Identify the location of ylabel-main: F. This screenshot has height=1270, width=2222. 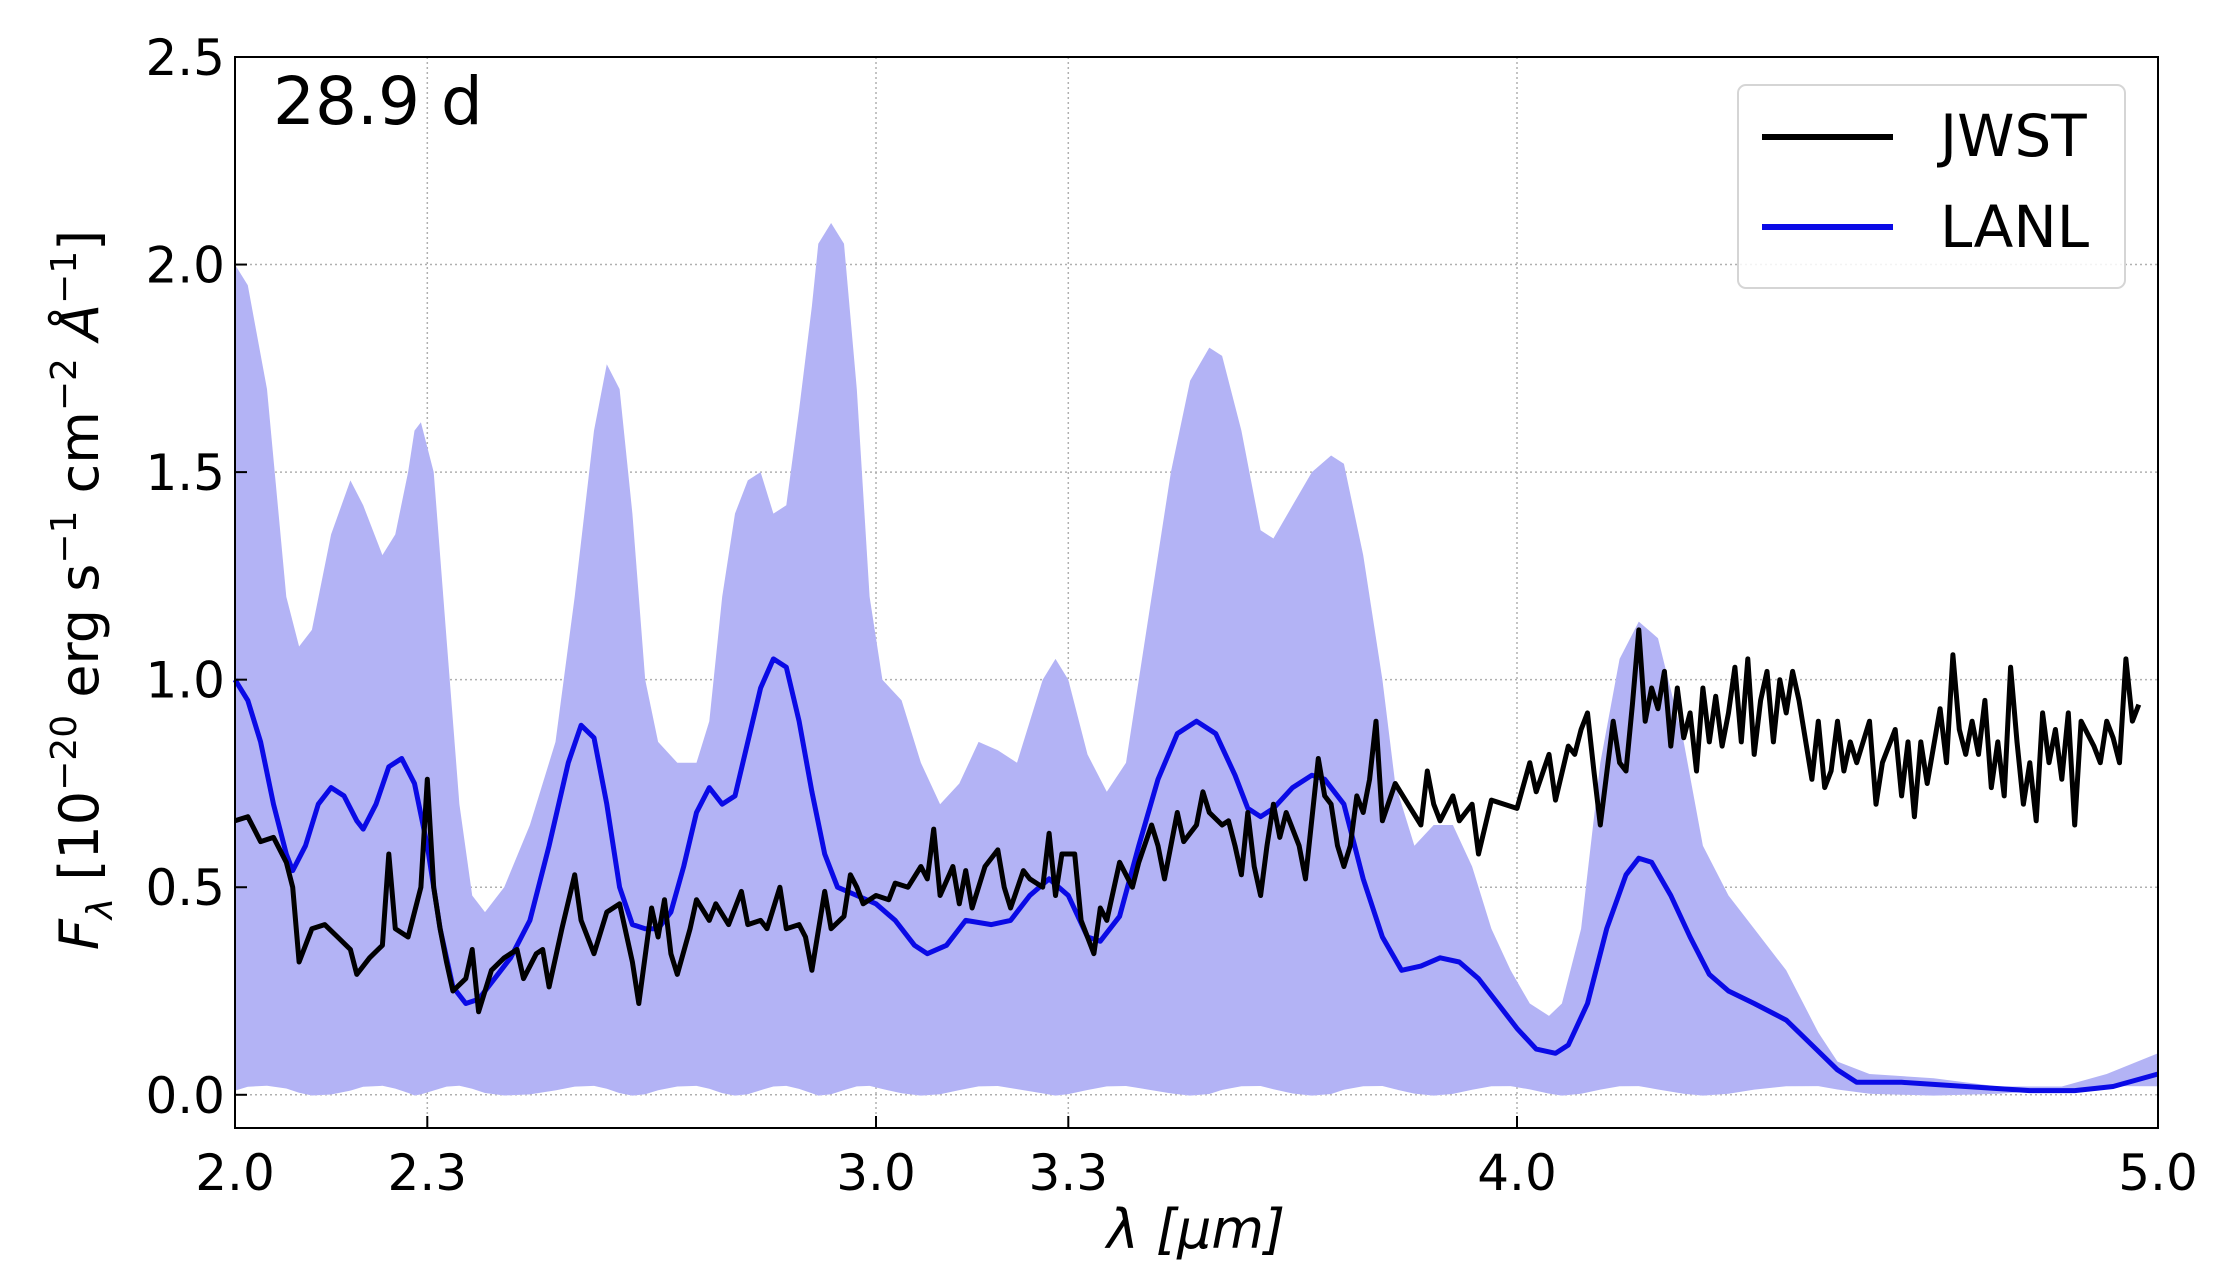
(79, 934).